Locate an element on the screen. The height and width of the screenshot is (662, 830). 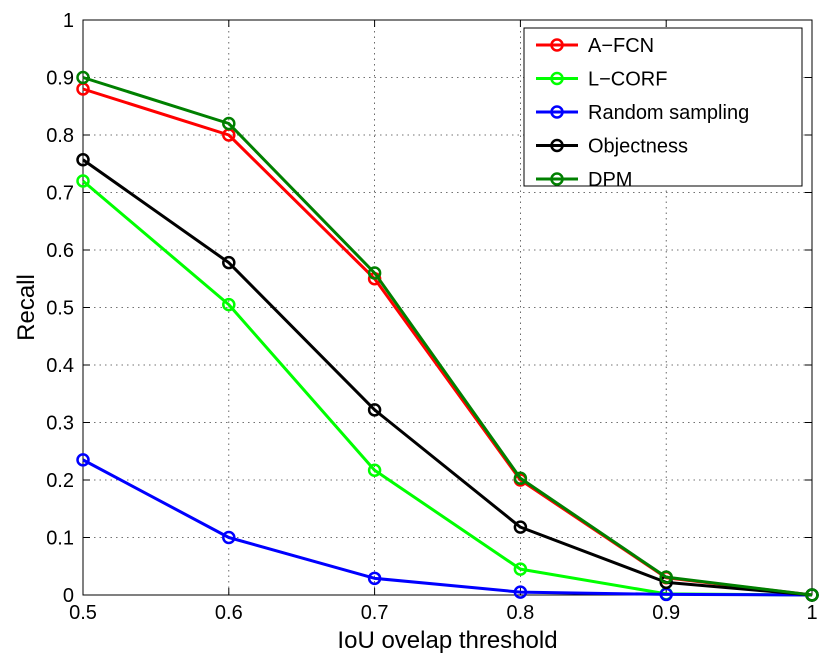
x-tick-label: 1 is located at coordinates (811, 613).